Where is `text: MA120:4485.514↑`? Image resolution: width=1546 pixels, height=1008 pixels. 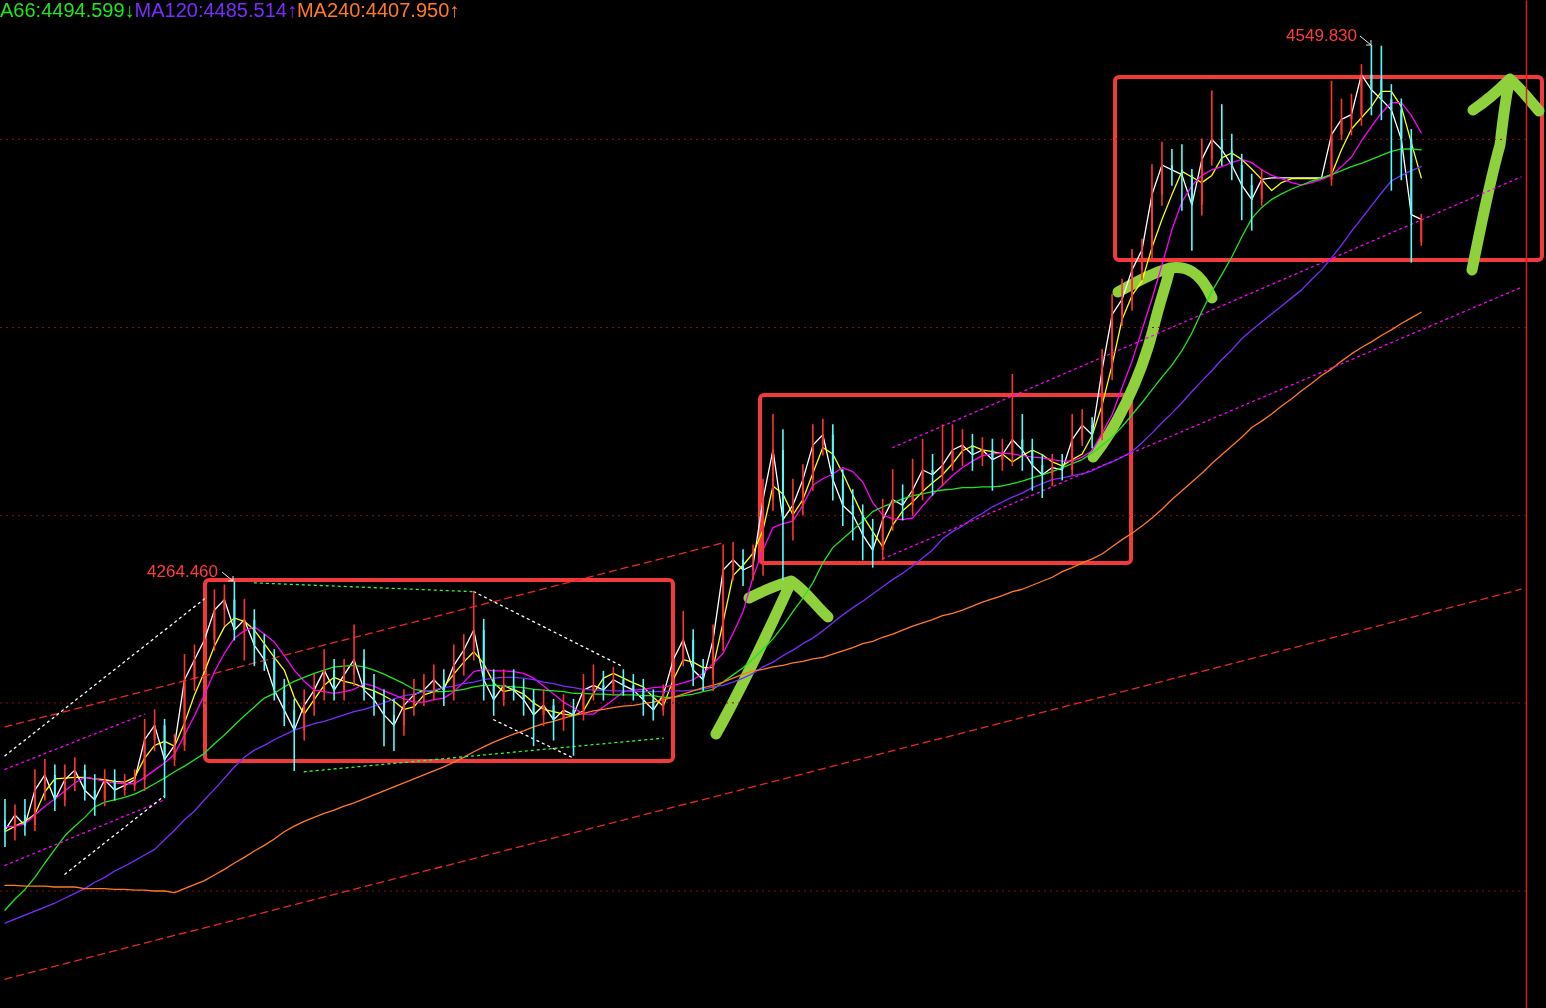
text: MA120:4485.514↑ is located at coordinates (215, 10).